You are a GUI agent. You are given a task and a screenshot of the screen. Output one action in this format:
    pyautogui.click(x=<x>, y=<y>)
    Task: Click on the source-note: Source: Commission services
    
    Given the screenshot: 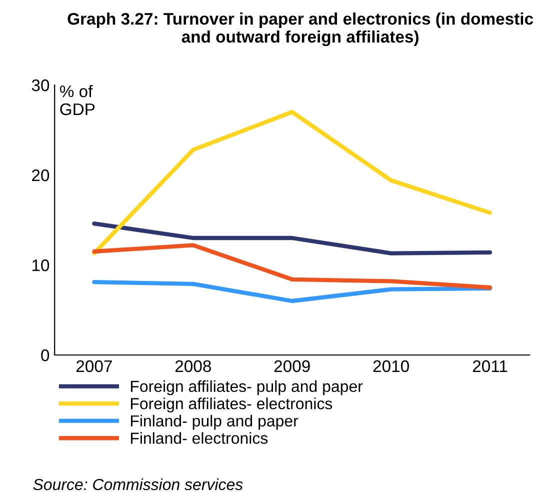 What is the action you would take?
    pyautogui.click(x=138, y=484)
    